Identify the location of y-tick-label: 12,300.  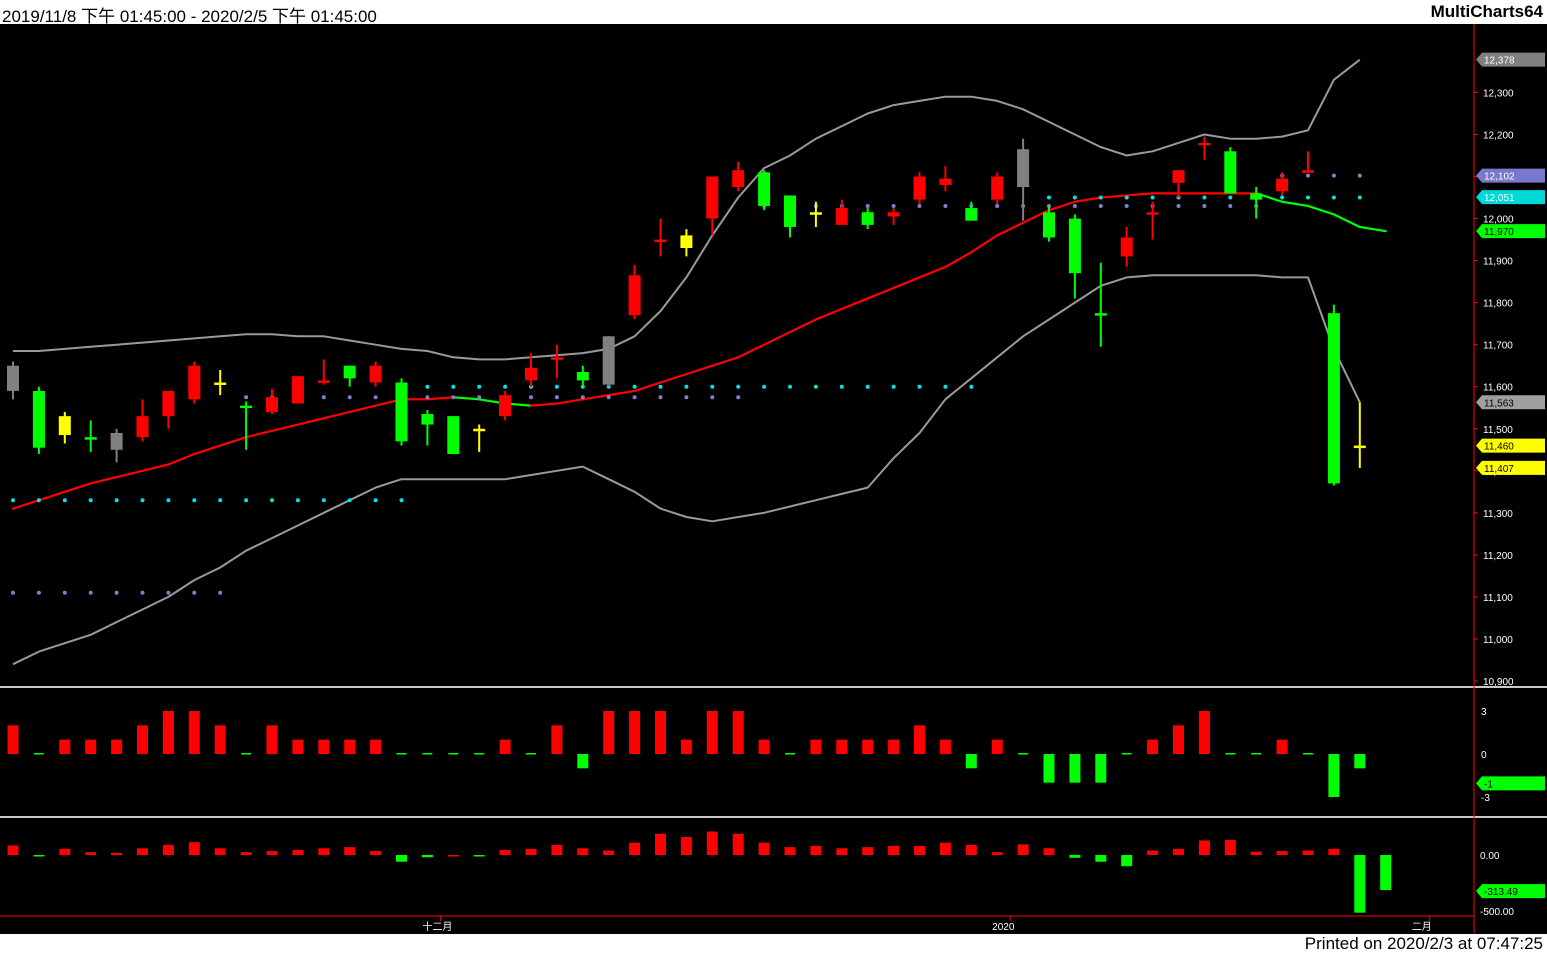
(1498, 93).